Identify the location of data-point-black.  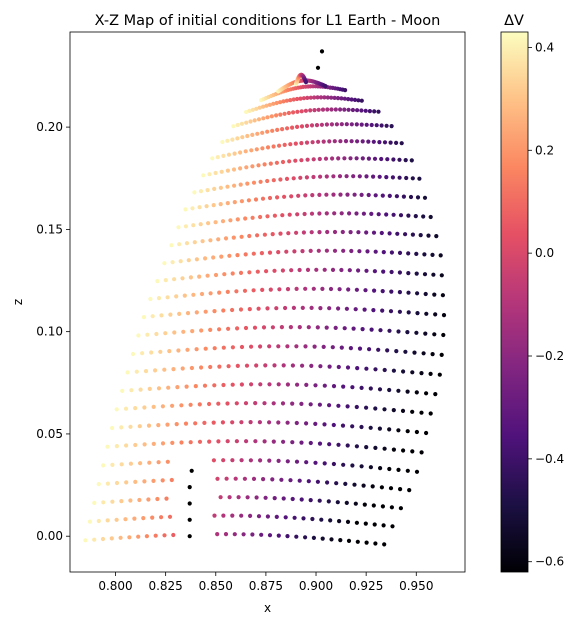
(318, 67).